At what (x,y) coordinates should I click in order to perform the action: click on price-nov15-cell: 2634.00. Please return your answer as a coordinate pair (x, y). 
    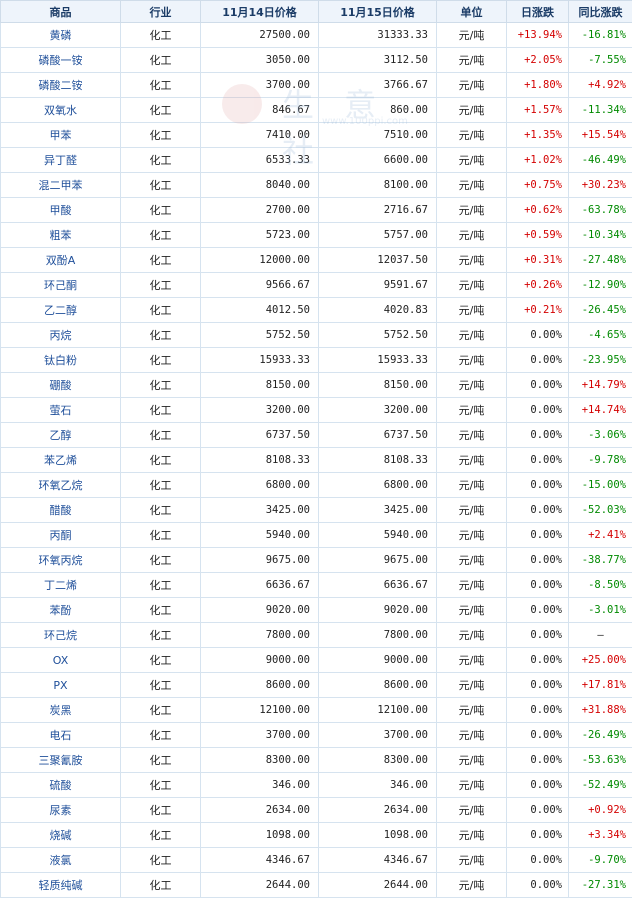
    Looking at the image, I should click on (378, 810).